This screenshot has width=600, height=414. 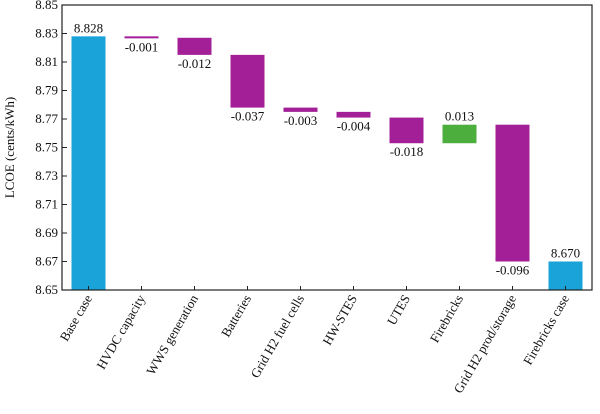 I want to click on y-tick-label: 8.71, so click(x=46, y=204).